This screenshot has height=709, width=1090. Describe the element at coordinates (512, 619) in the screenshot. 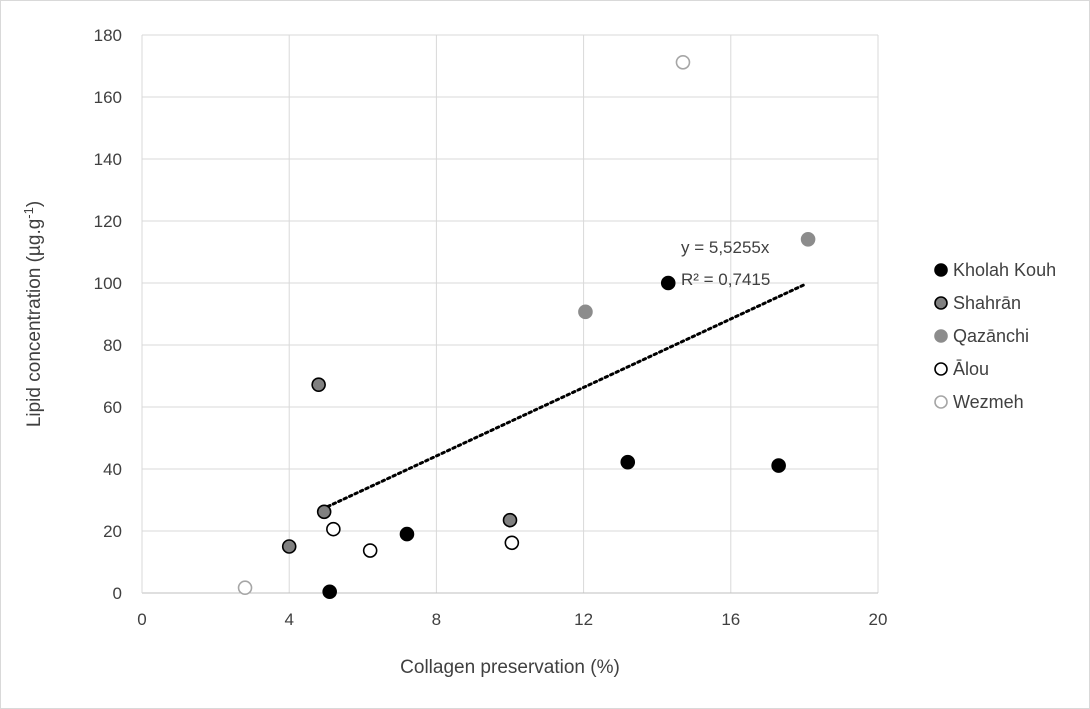

I see `x-axis-ticks: 0 4 8 12 16 20` at that location.